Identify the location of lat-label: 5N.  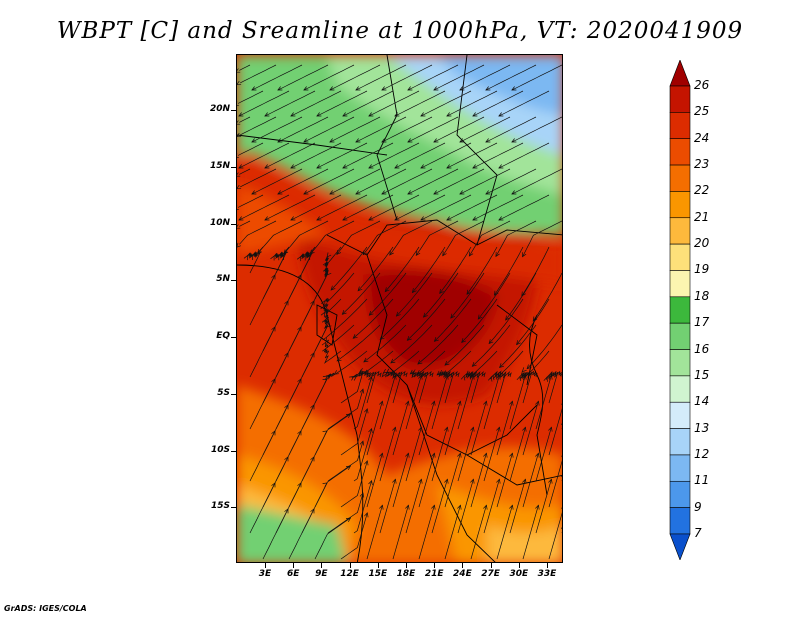
(223, 279).